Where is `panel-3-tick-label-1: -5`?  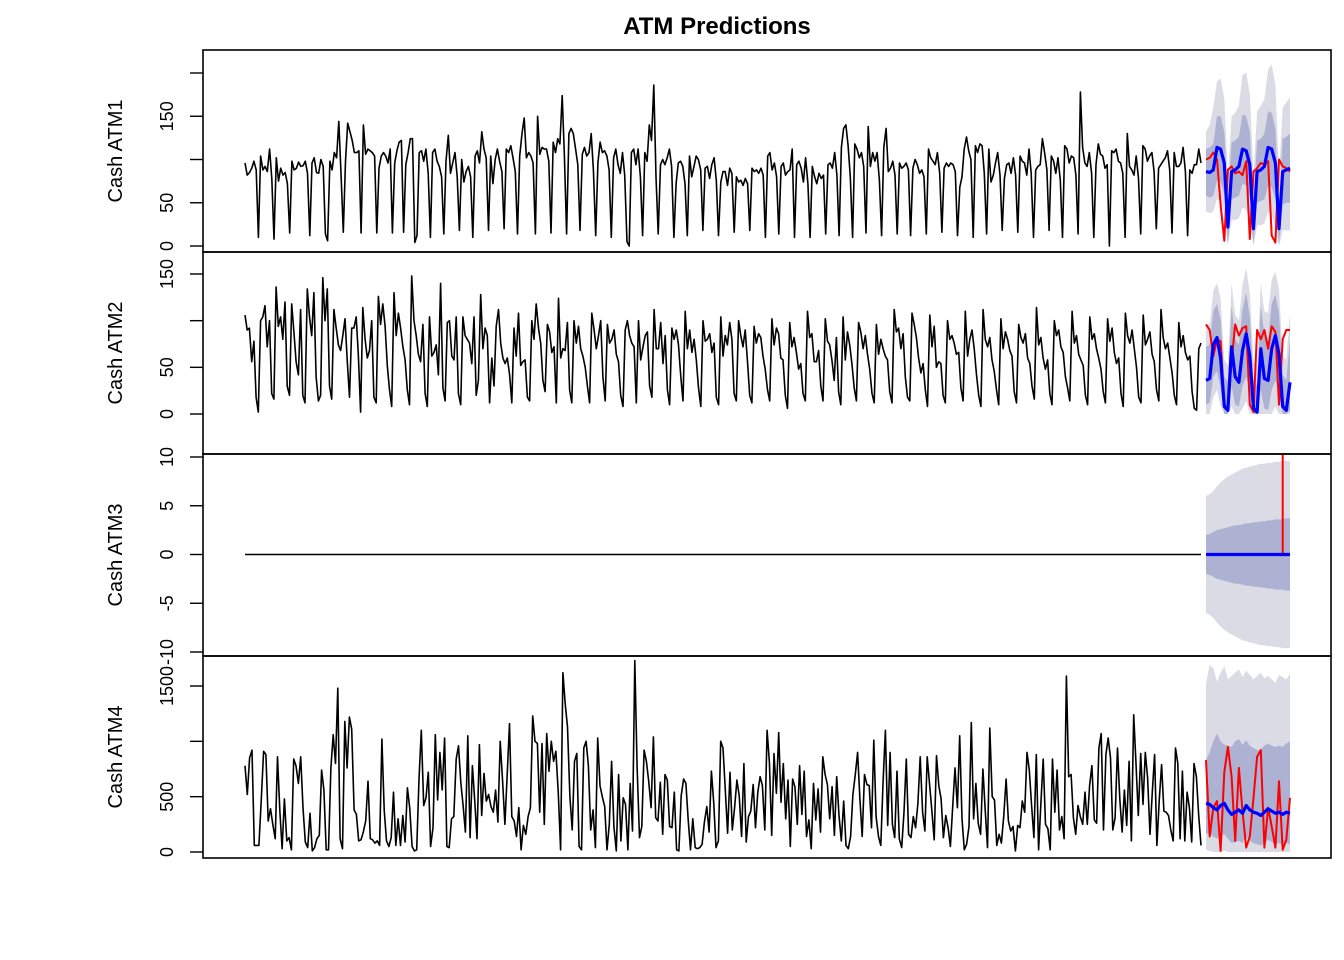
panel-3-tick-label-1: -5 is located at coordinates (167, 603).